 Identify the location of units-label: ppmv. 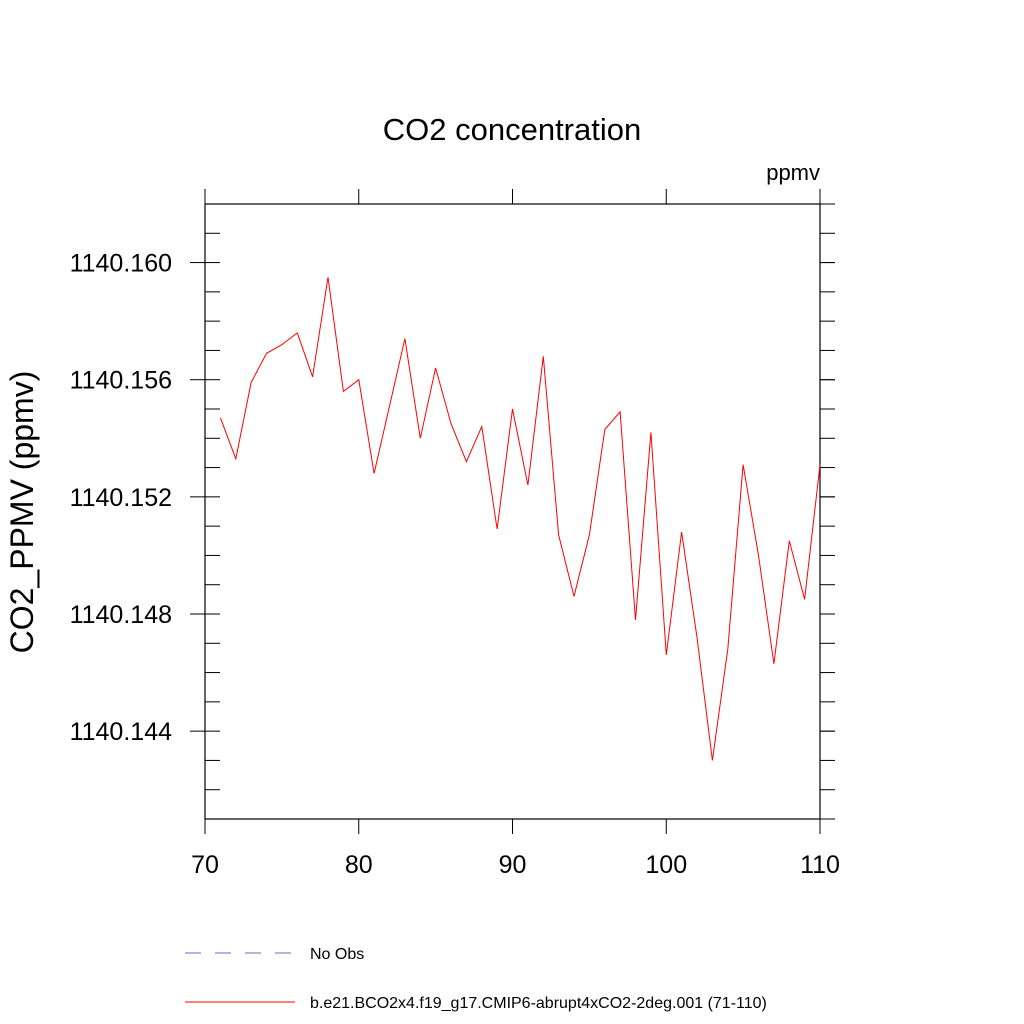
(793, 172).